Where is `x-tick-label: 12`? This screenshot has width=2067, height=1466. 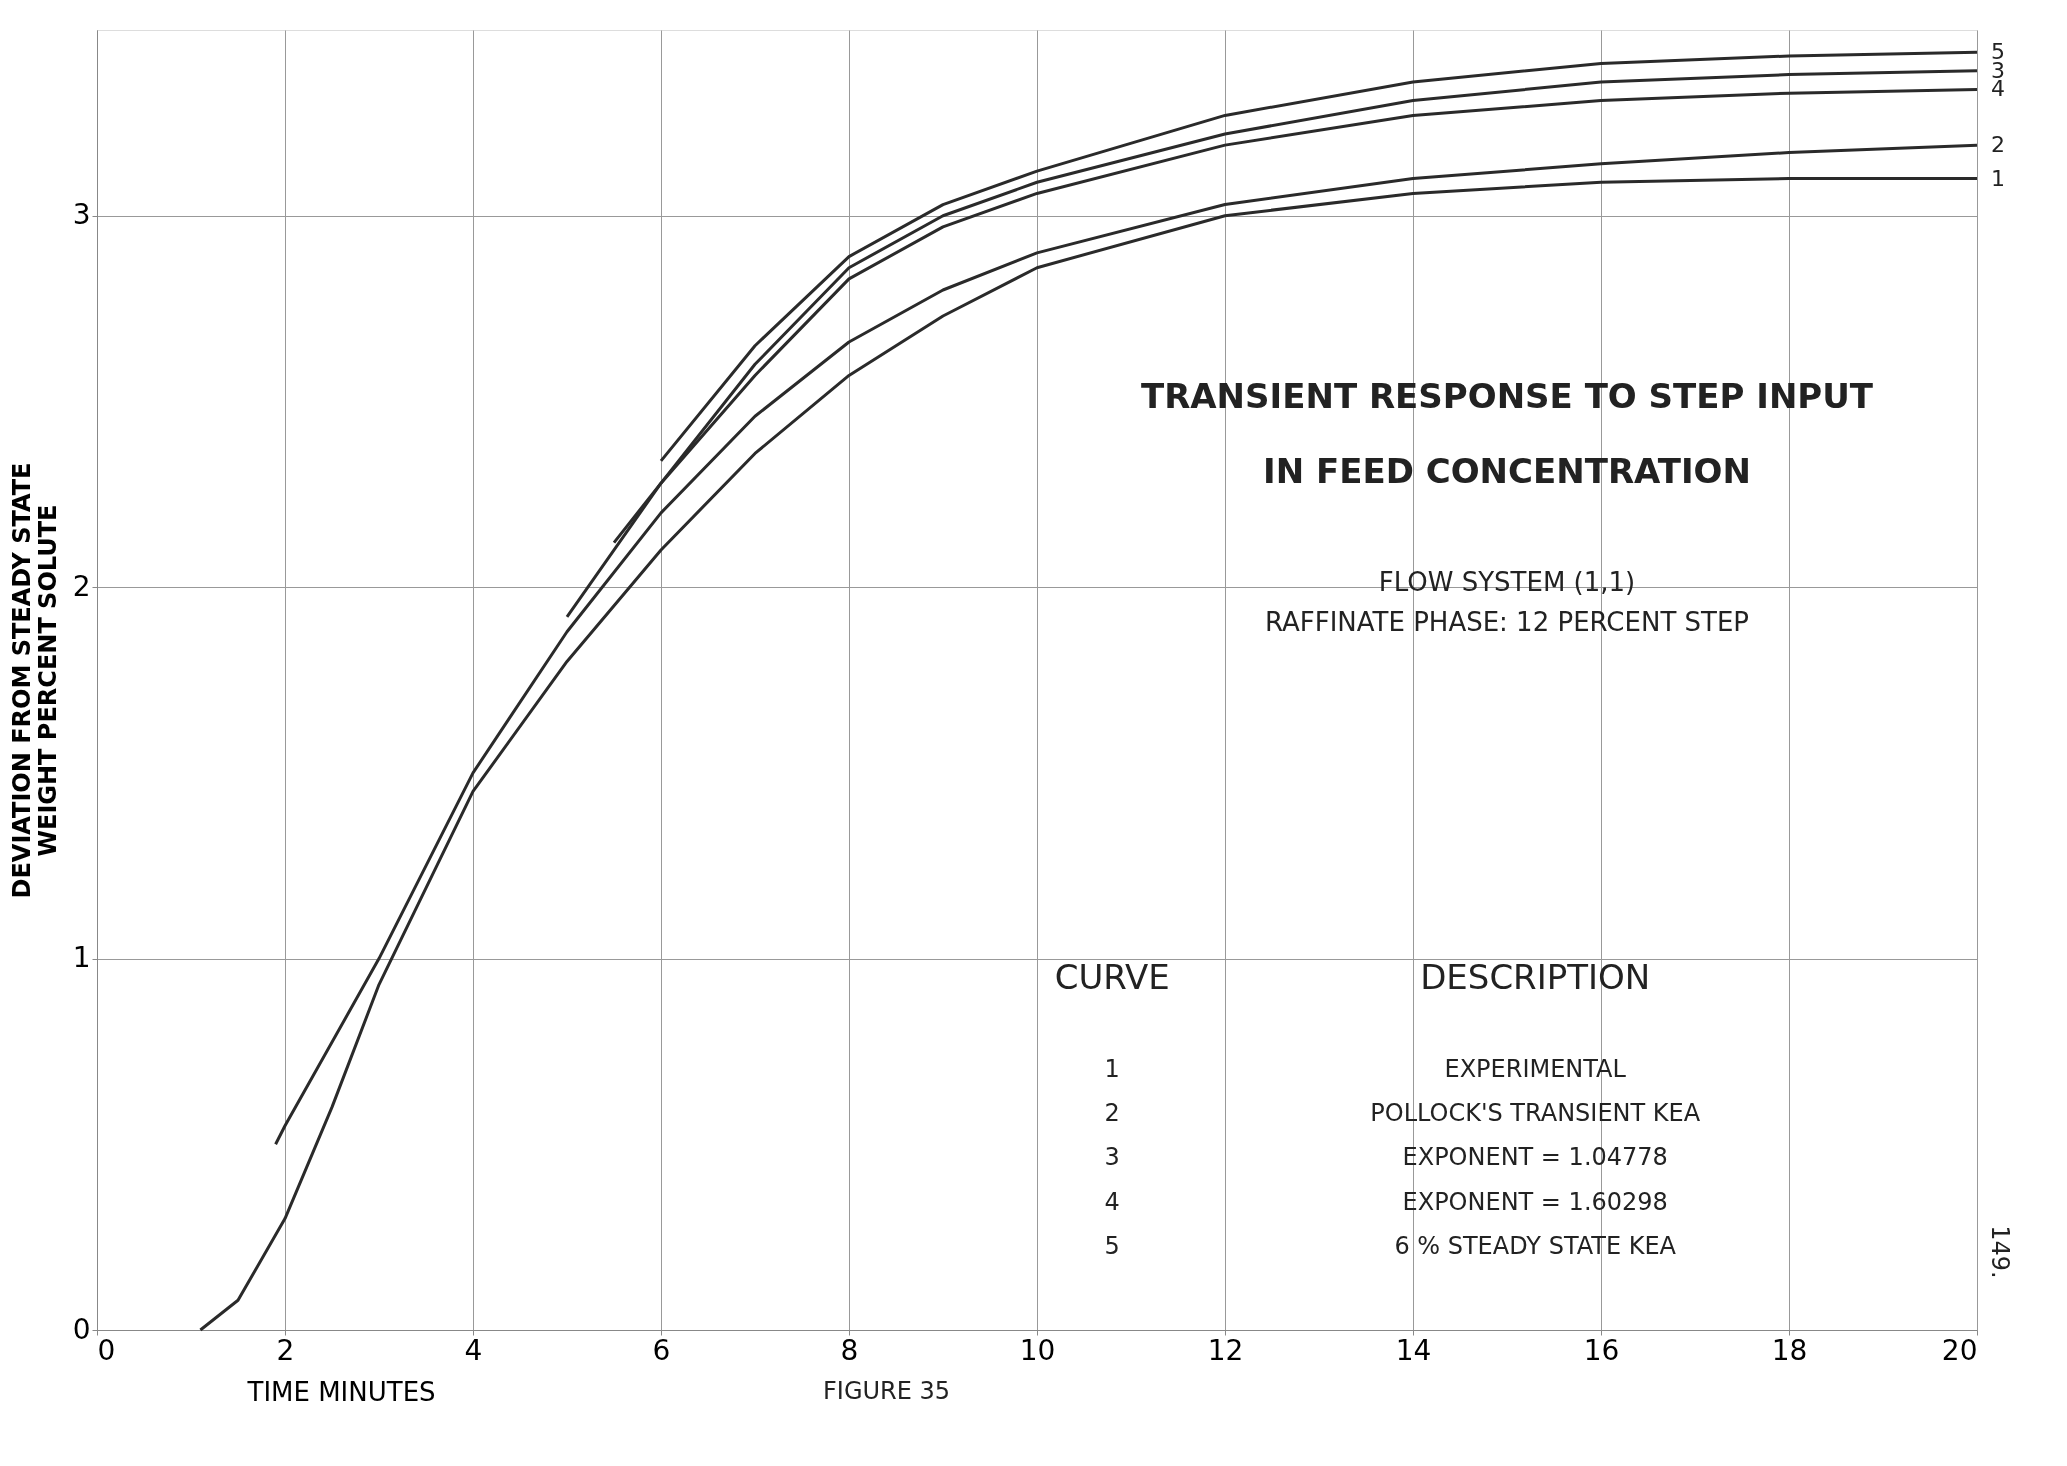
x-tick-label: 12 is located at coordinates (1225, 1350).